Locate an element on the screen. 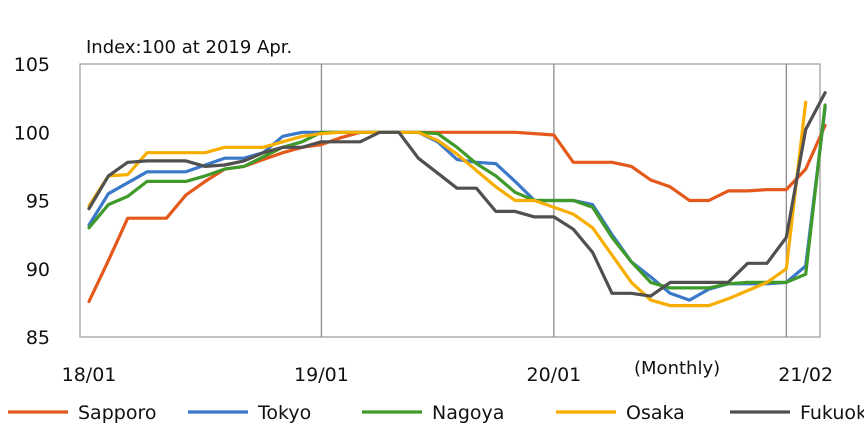 The image size is (864, 441). x-tick-label: 21/02 is located at coordinates (805, 375).